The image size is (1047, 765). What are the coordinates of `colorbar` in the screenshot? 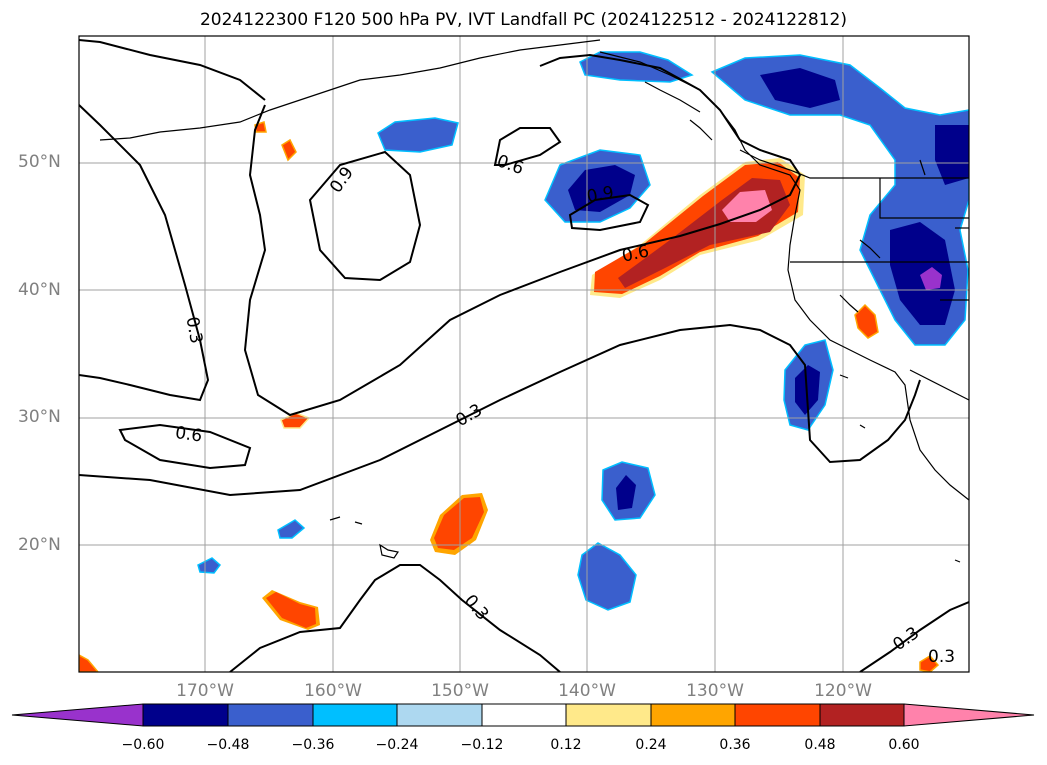 It's located at (523, 715).